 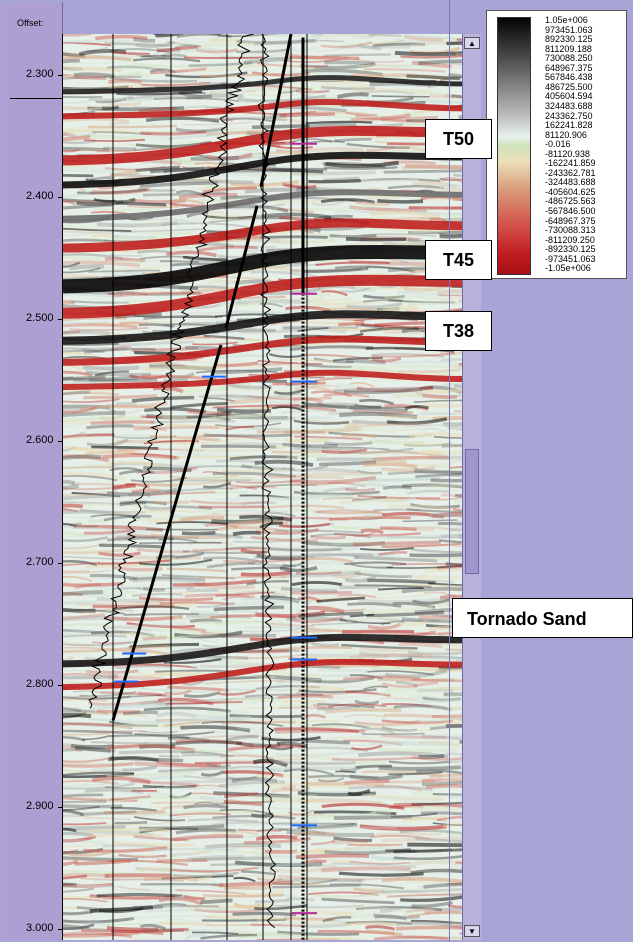 I want to click on horizon-label-t45: T45, so click(x=458, y=260).